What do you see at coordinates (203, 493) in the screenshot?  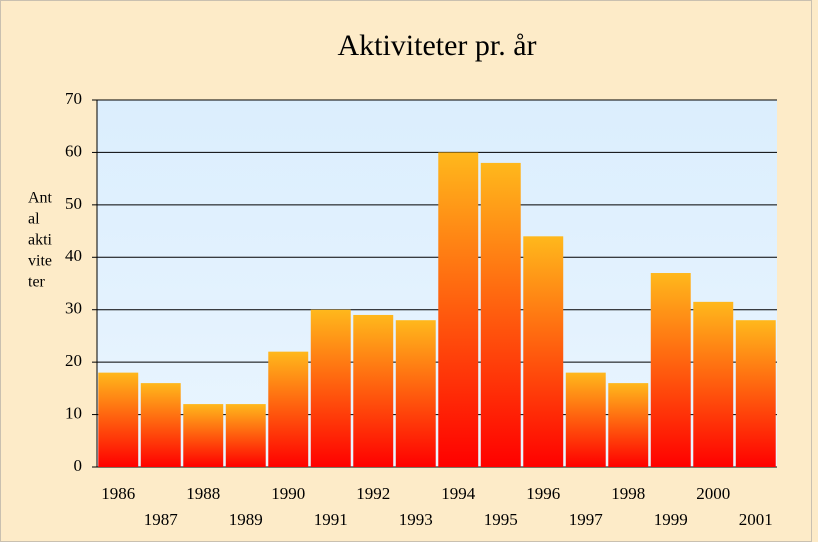 I see `x-tick-label: 1988` at bounding box center [203, 493].